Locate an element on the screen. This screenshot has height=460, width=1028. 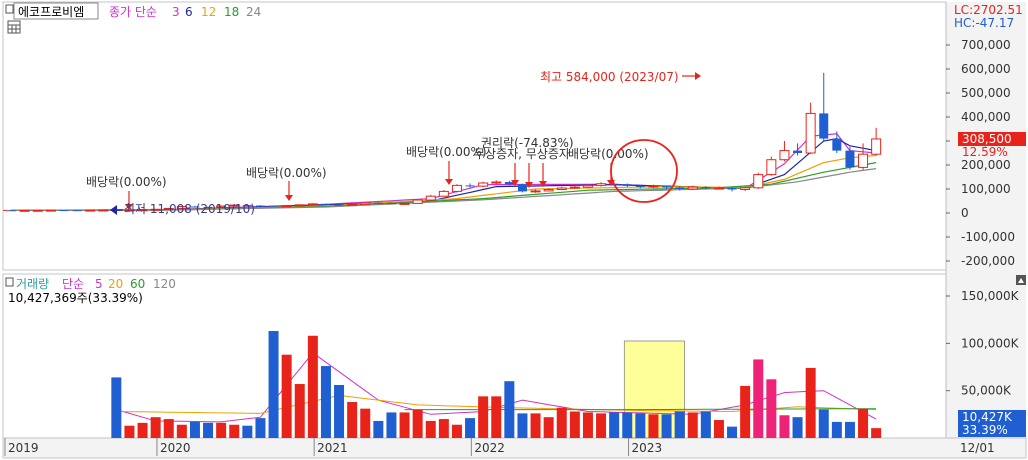
price-ma-6: 6 is located at coordinates (189, 12).